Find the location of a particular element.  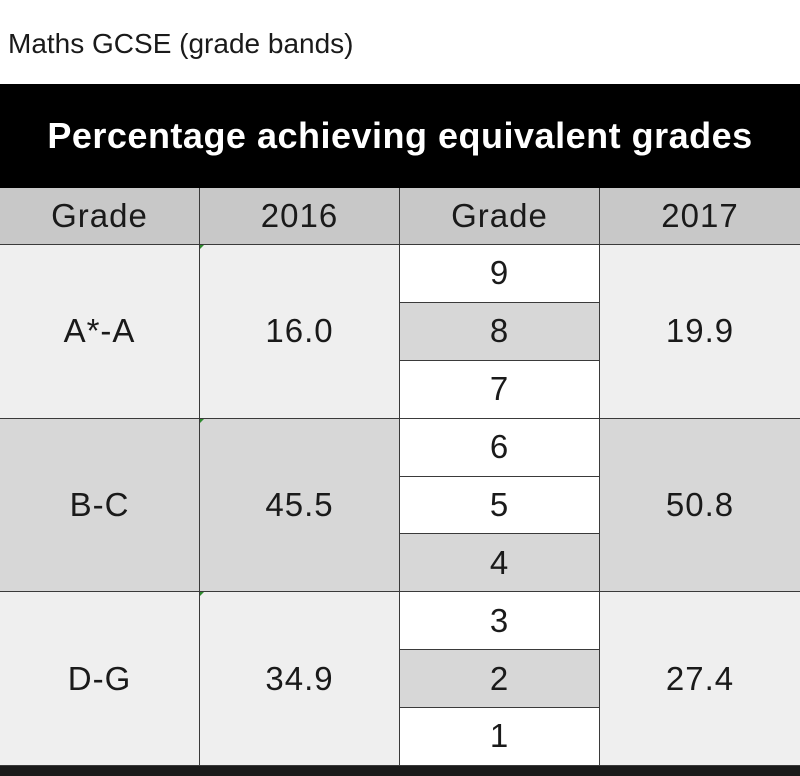

value-2016-band-a: 16.0 is located at coordinates (300, 332).